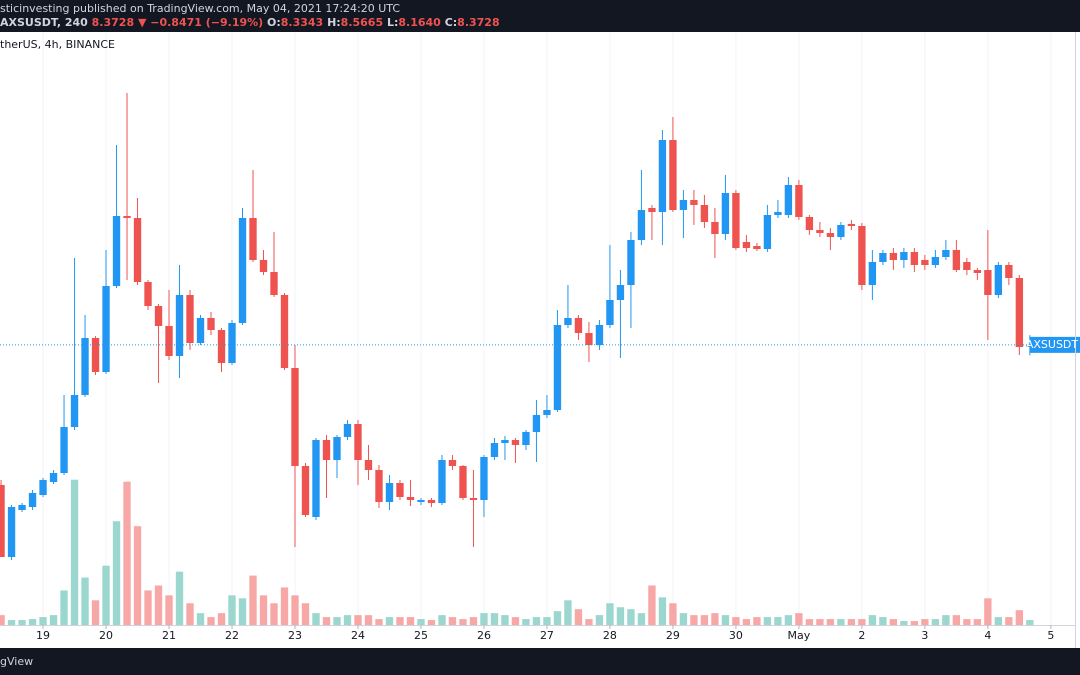  Describe the element at coordinates (232, 635) in the screenshot. I see `x-tick-label: 22` at that location.